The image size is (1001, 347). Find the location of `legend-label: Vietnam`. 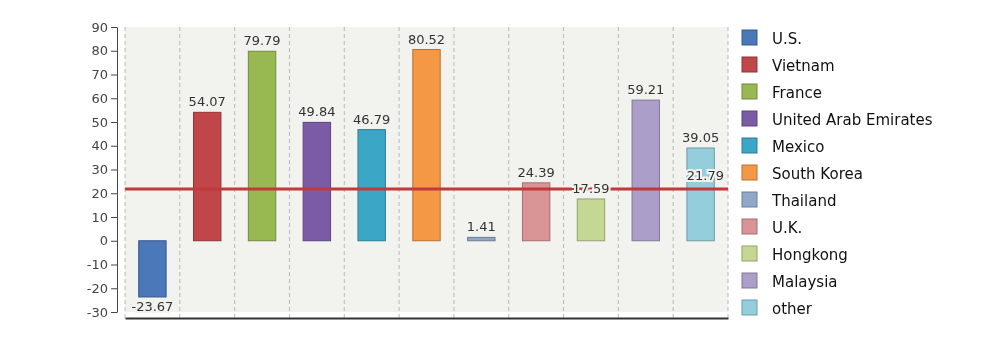

legend-label: Vietnam is located at coordinates (803, 66).